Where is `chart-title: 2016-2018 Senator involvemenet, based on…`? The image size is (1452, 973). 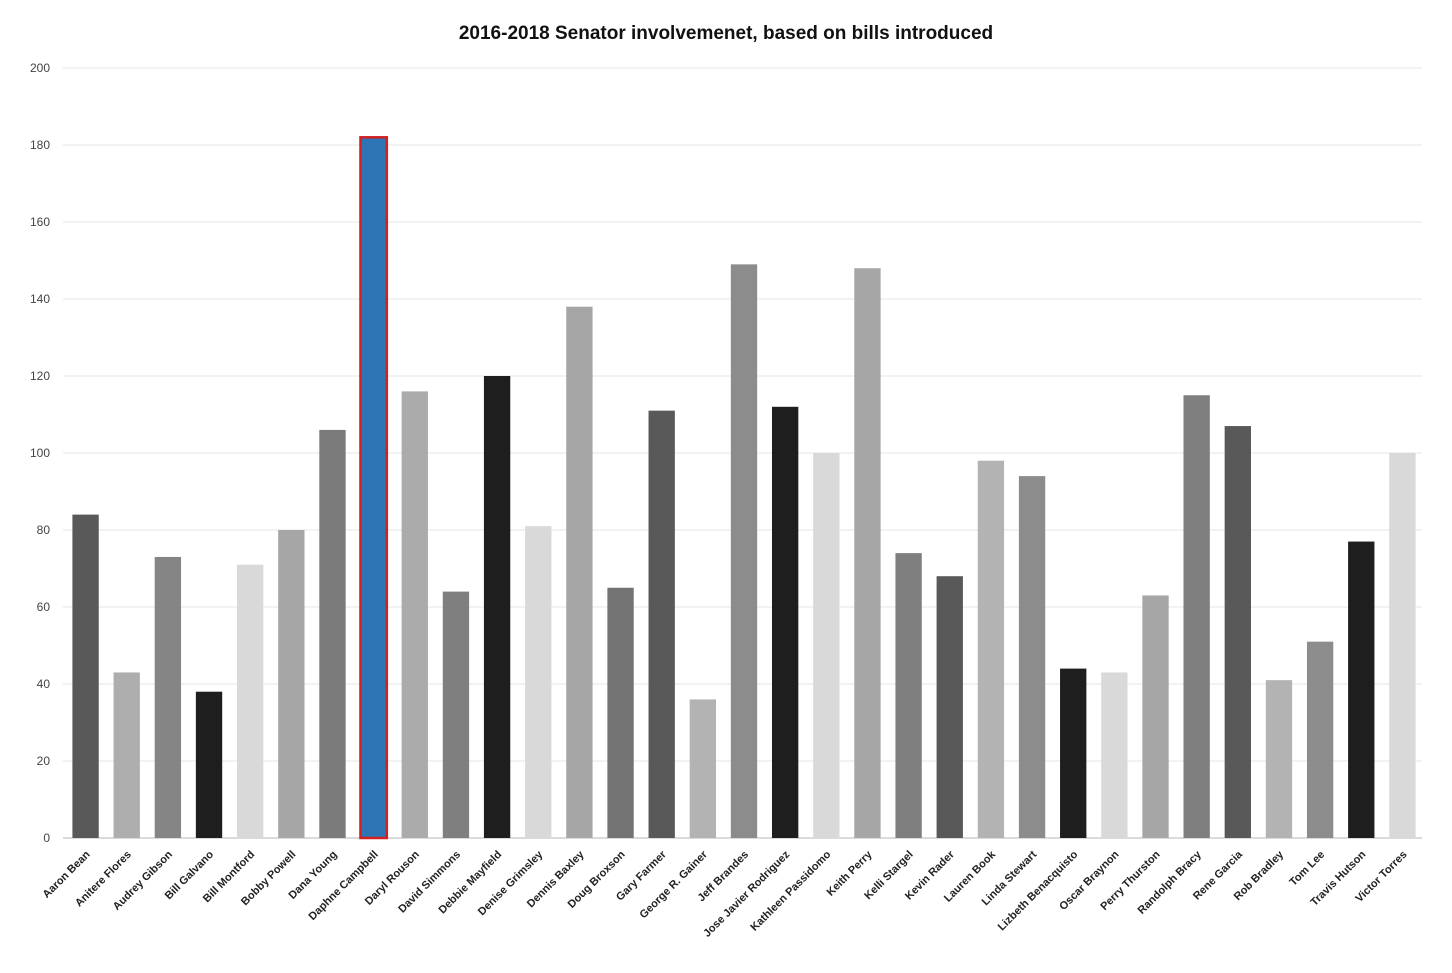
chart-title: 2016-2018 Senator involvemenet, based on… is located at coordinates (726, 33).